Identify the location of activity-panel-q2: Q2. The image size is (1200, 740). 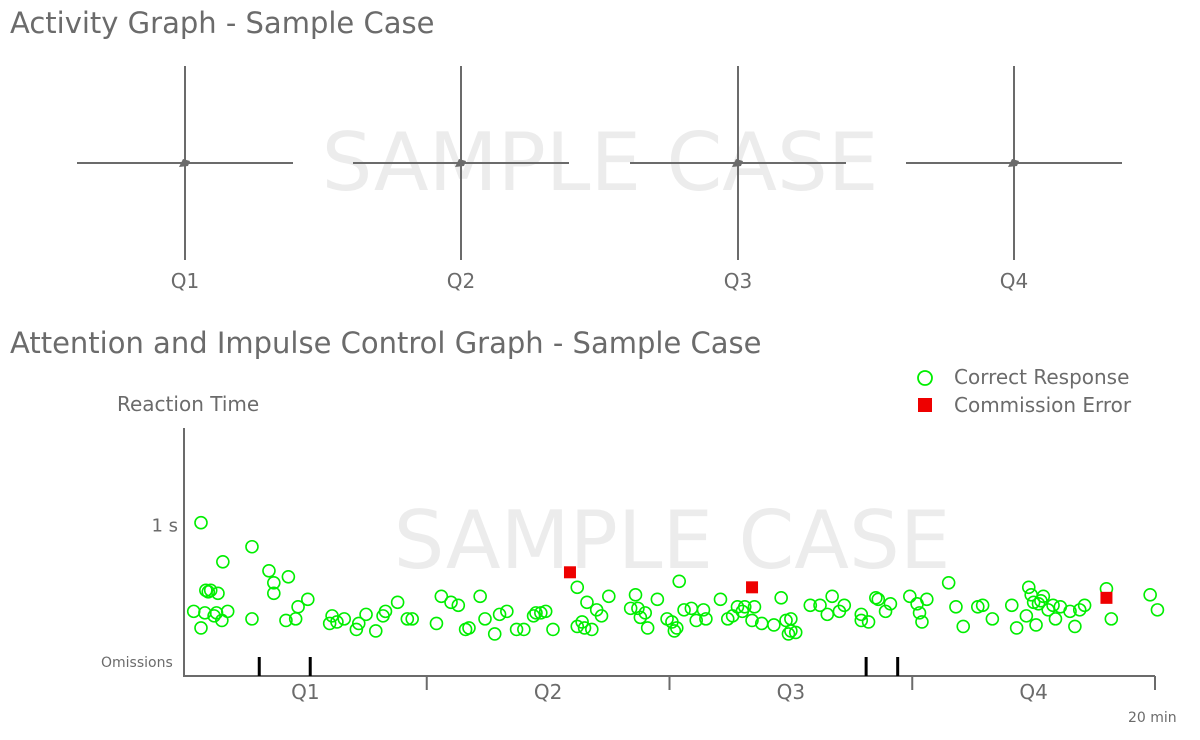
(461, 179).